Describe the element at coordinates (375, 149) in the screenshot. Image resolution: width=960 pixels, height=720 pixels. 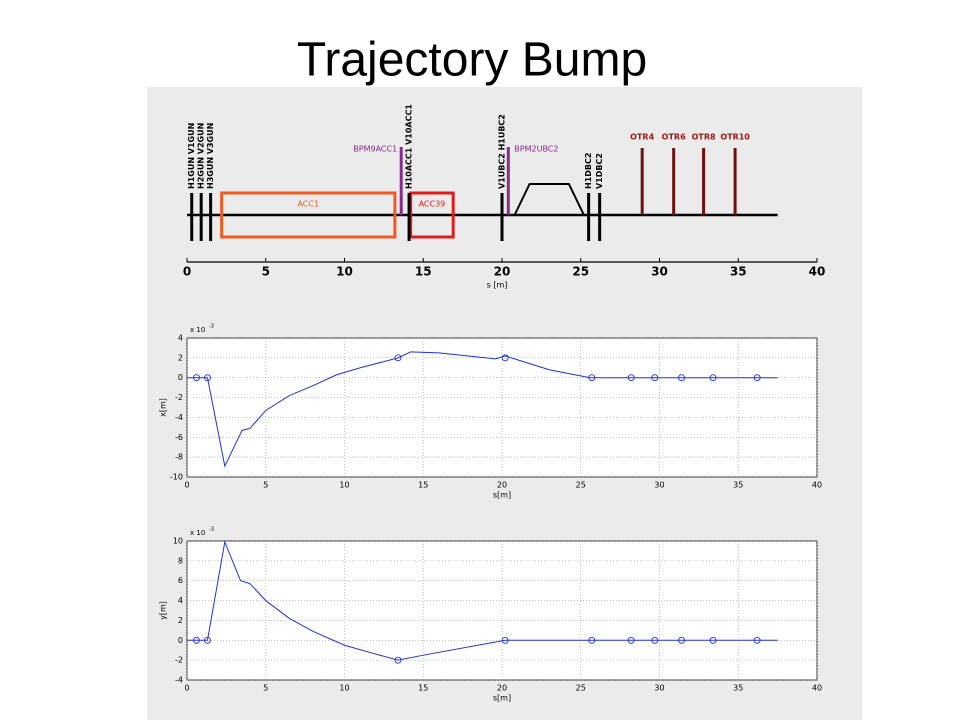
I see `bpm-label: BPM9ACC1` at that location.